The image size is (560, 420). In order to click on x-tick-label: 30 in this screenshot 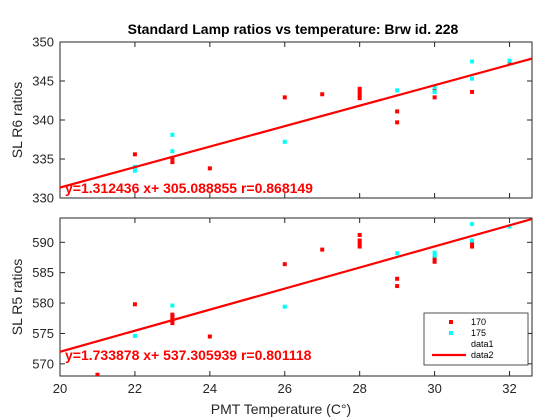, I will do `click(434, 388)`.